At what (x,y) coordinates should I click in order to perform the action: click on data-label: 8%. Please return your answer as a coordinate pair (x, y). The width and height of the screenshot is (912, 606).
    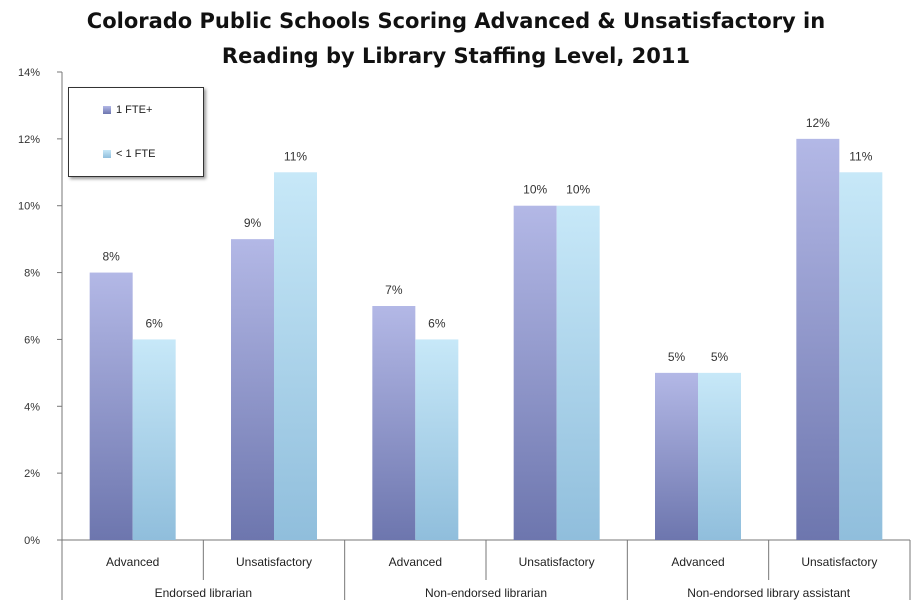
    Looking at the image, I should click on (111, 257).